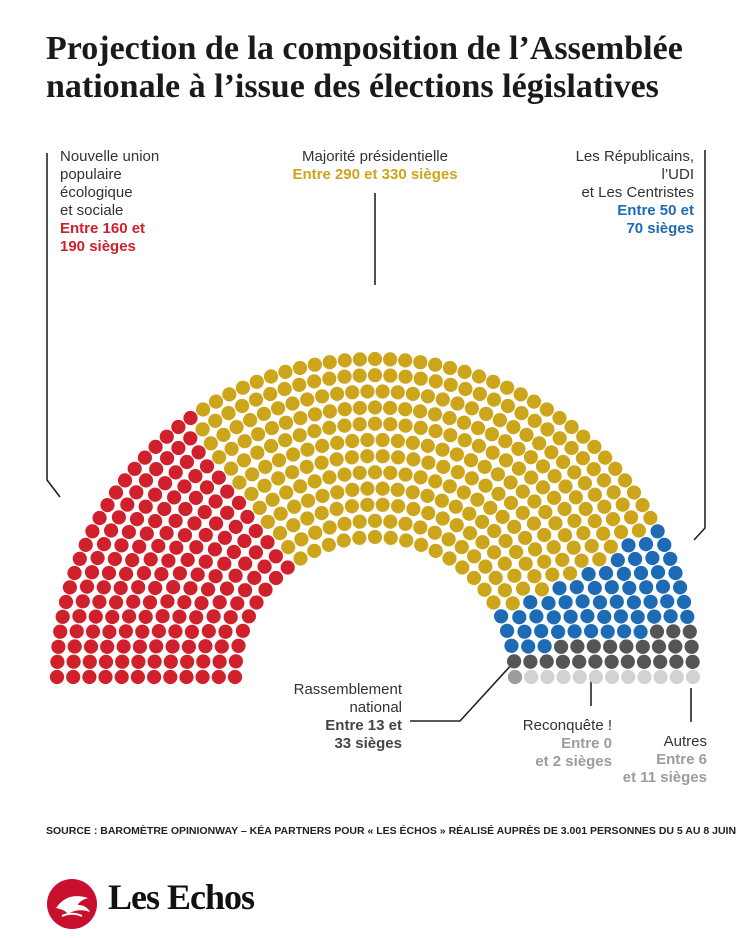 The width and height of the screenshot is (750, 938). Describe the element at coordinates (699, 345) in the screenshot. I see `leader-line-lr` at that location.